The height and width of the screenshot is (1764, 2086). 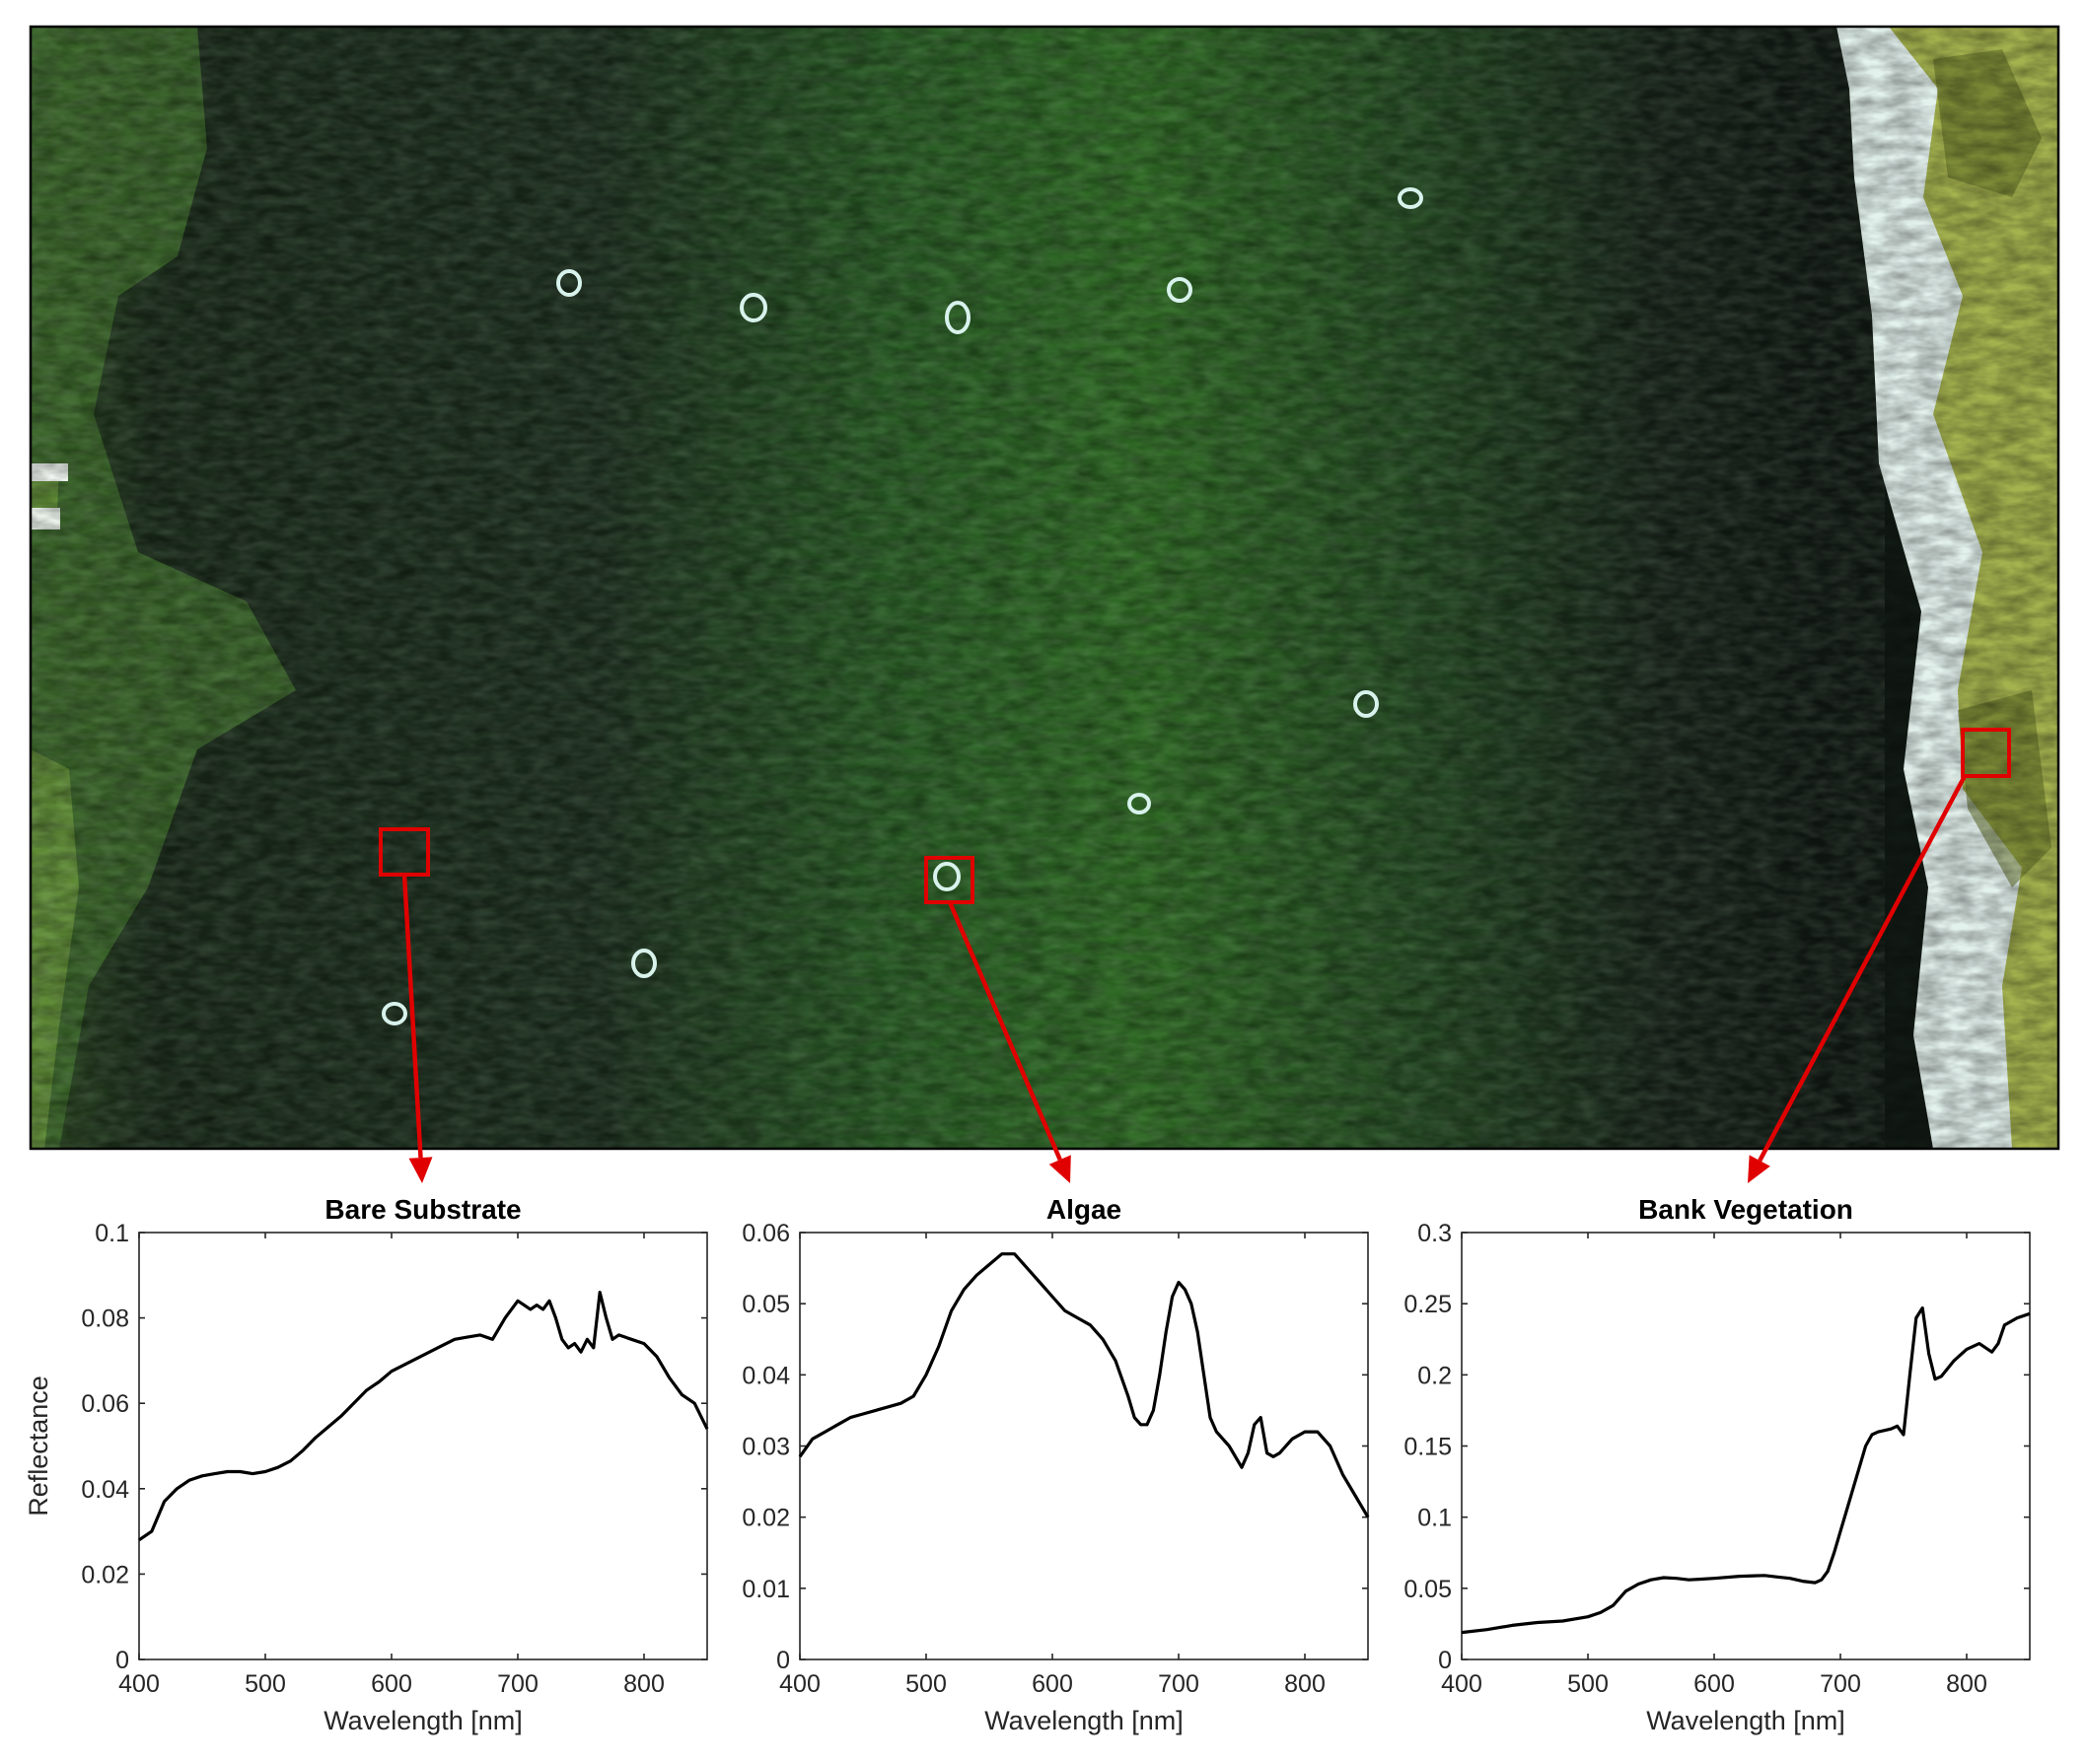 What do you see at coordinates (1862, 969) in the screenshot?
I see `arrow-line-bank-vegetation` at bounding box center [1862, 969].